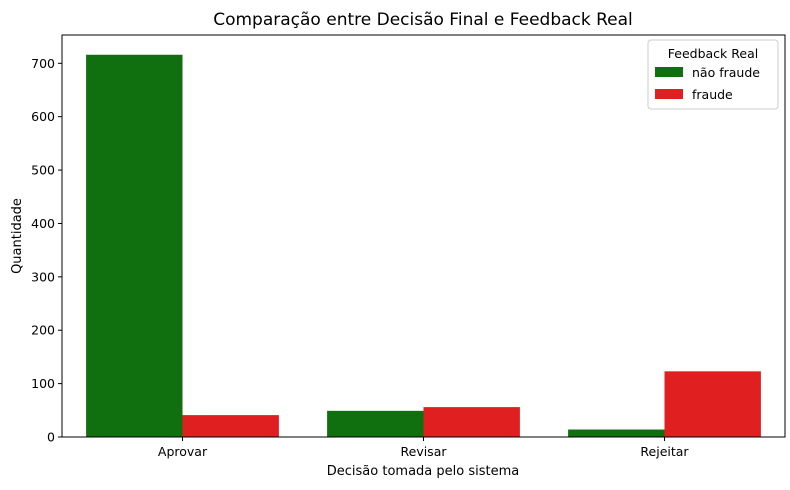 This screenshot has width=790, height=490. Describe the element at coordinates (713, 53) in the screenshot. I see `legend-title: Feedback Real` at that location.